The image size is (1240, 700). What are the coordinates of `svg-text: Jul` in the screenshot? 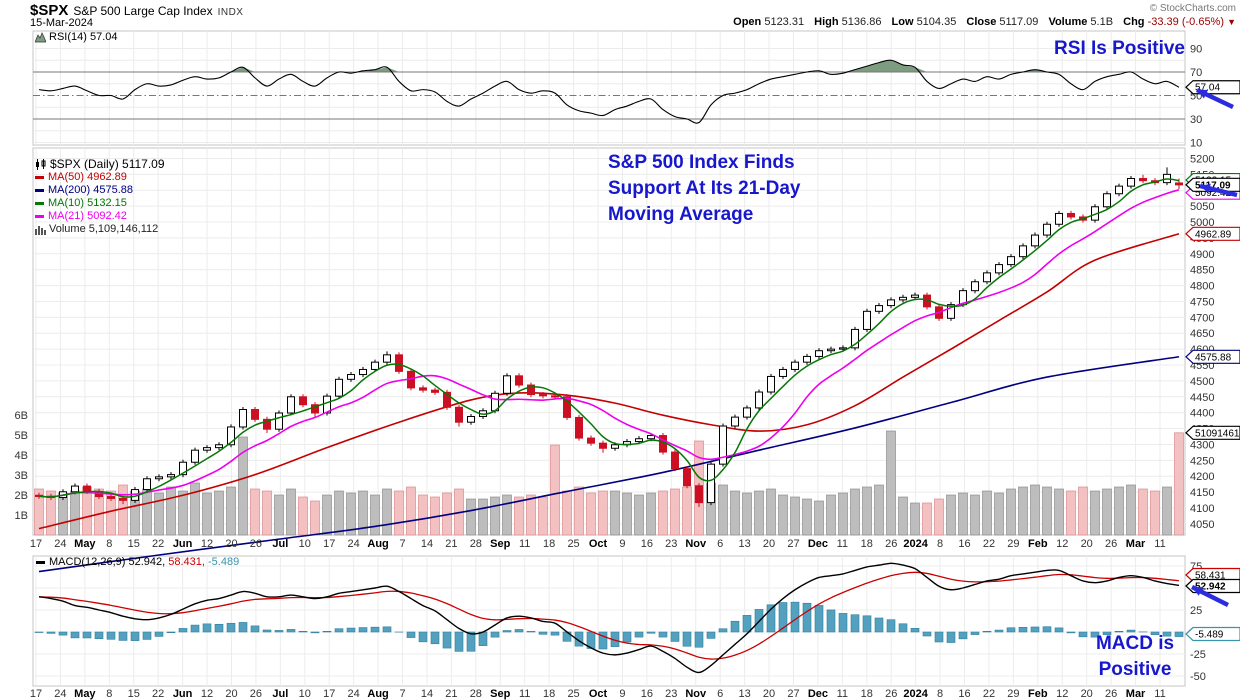 It's located at (280, 694).